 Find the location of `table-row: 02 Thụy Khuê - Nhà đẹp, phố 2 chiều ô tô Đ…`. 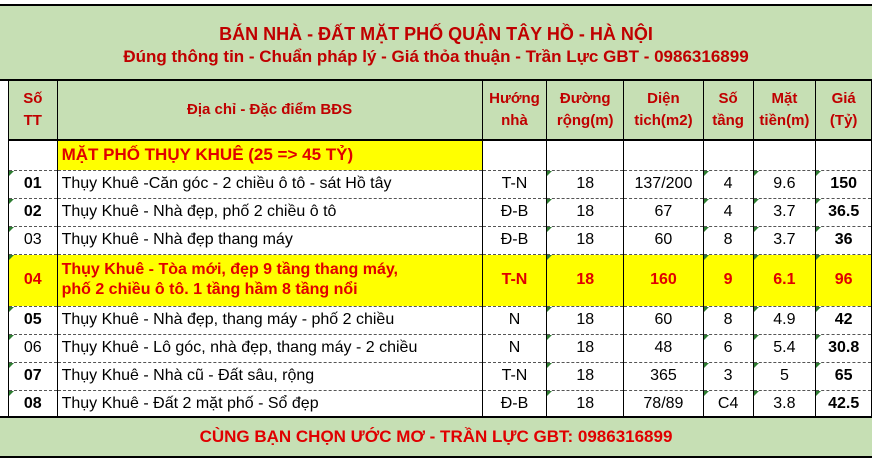

table-row: 02 Thụy Khuê - Nhà đẹp, phố 2 chiều ô tô Đ… is located at coordinates (440, 212).